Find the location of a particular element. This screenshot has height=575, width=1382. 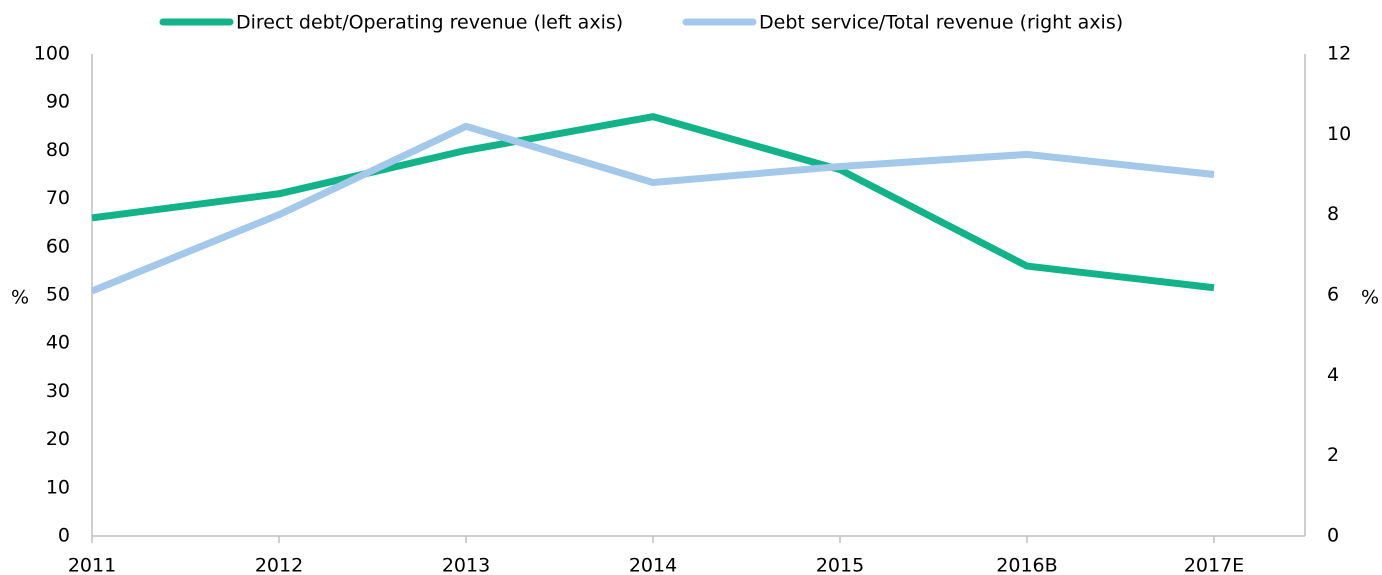

y-tick-label: 60 is located at coordinates (58, 246).